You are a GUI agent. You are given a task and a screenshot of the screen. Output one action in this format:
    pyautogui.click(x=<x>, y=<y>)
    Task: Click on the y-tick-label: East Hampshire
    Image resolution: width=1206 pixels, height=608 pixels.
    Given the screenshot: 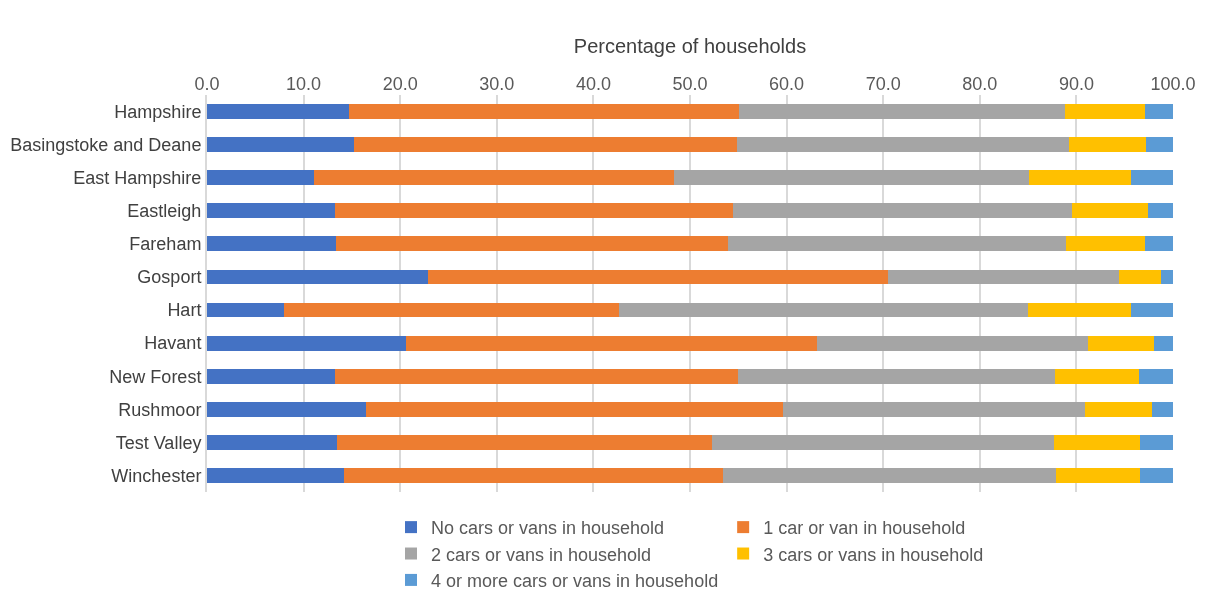 What is the action you would take?
    pyautogui.click(x=137, y=178)
    